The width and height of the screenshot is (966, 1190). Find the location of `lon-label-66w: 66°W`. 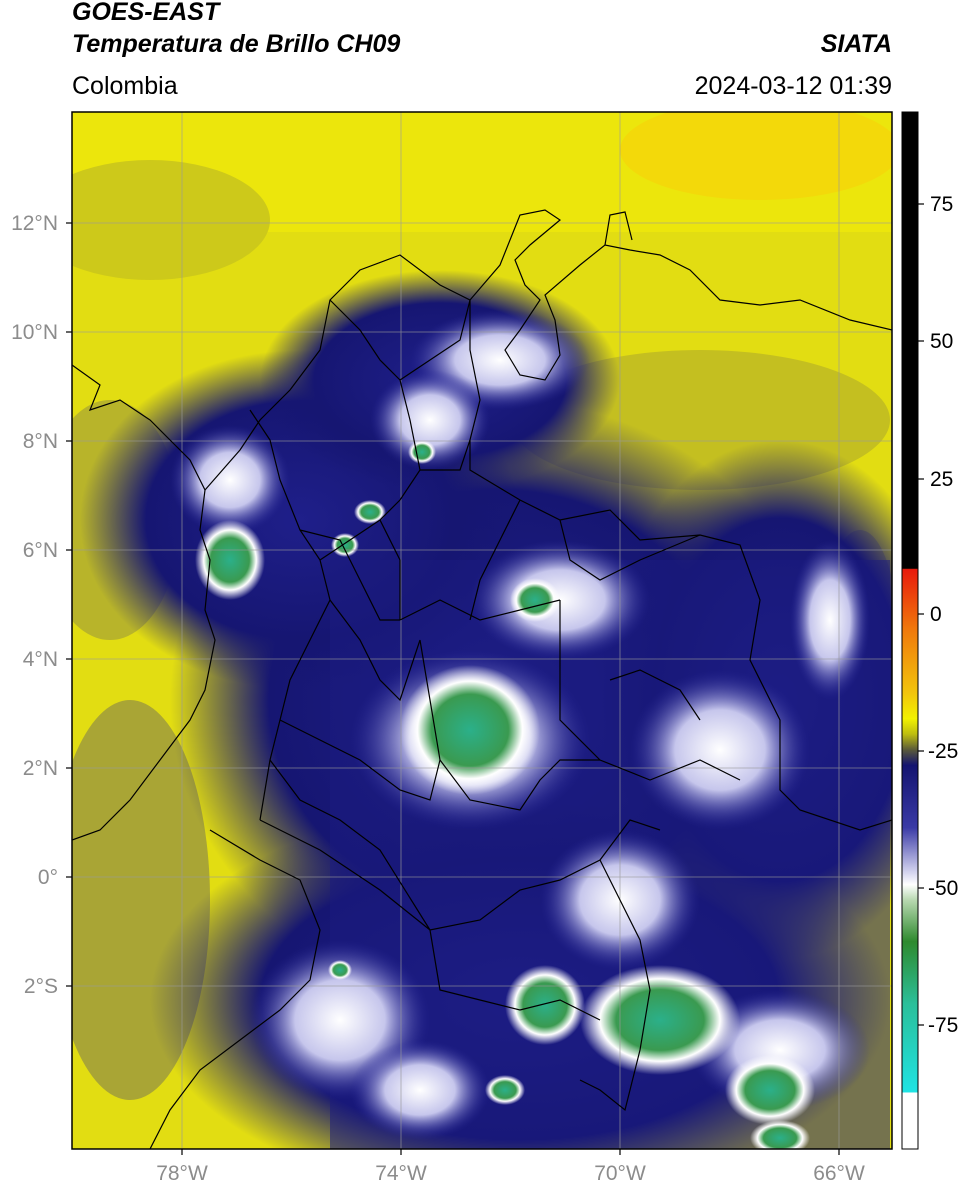

lon-label-66w: 66°W is located at coordinates (839, 1173).